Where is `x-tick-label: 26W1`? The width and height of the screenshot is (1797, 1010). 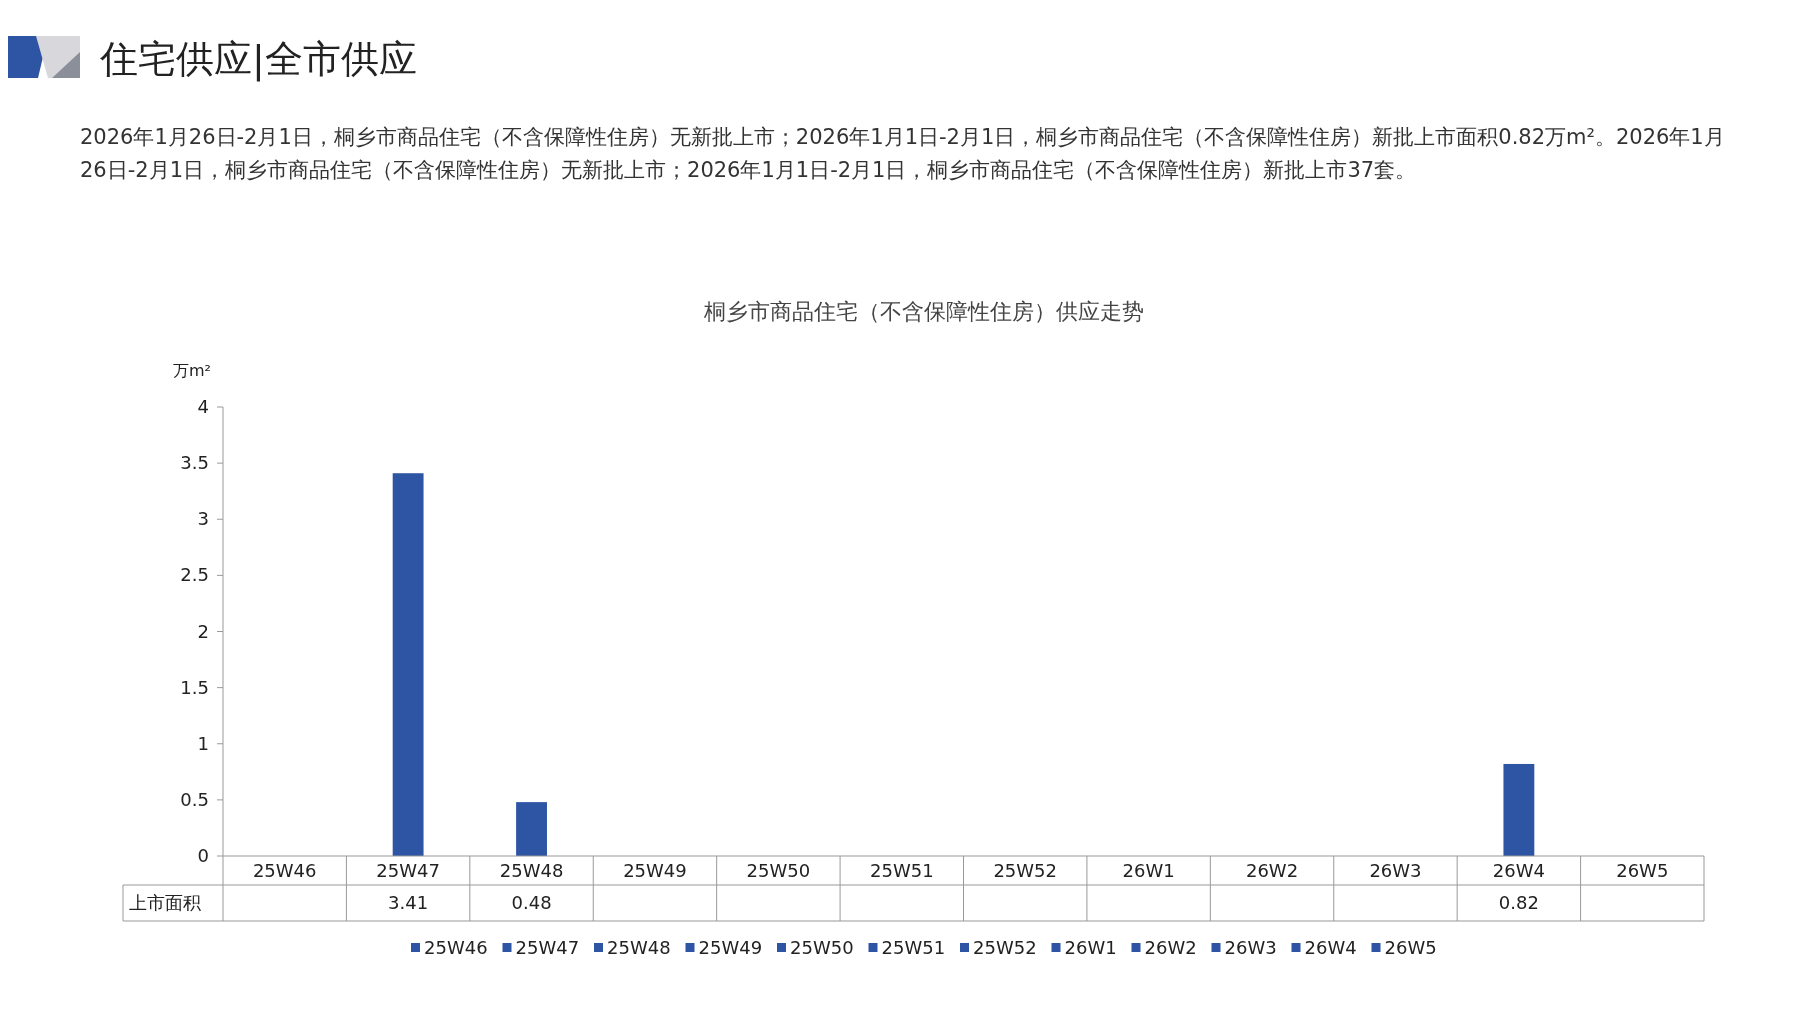
x-tick-label: 26W1 is located at coordinates (1148, 870).